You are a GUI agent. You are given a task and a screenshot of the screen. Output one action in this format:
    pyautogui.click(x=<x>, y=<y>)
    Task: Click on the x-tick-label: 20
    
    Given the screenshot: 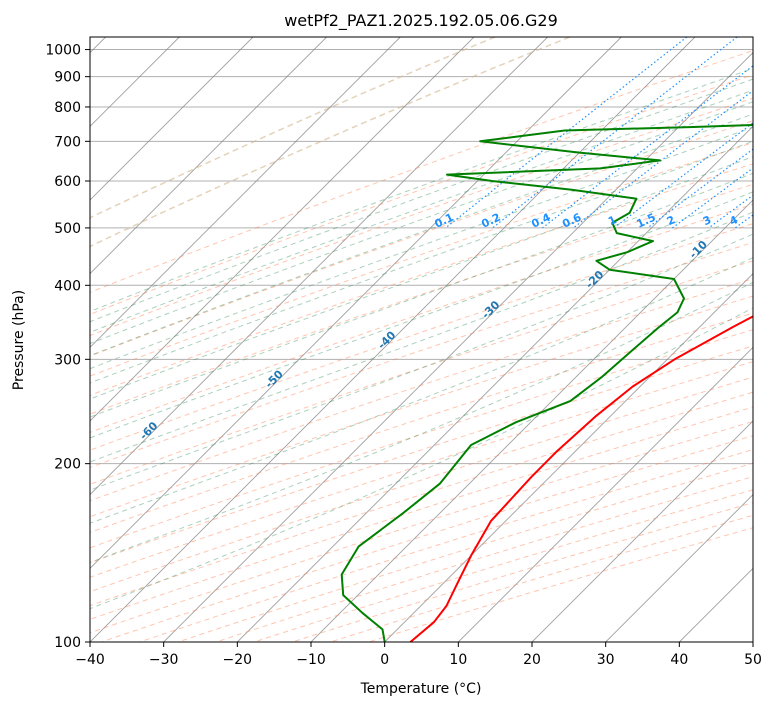 What is the action you would take?
    pyautogui.click(x=532, y=660)
    